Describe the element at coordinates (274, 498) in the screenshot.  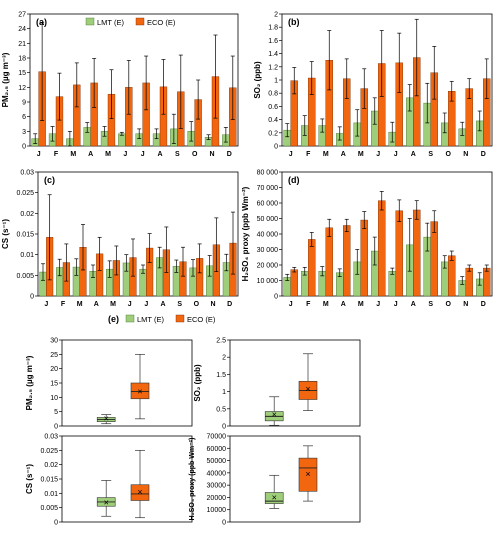
I see `box-lmt` at that location.